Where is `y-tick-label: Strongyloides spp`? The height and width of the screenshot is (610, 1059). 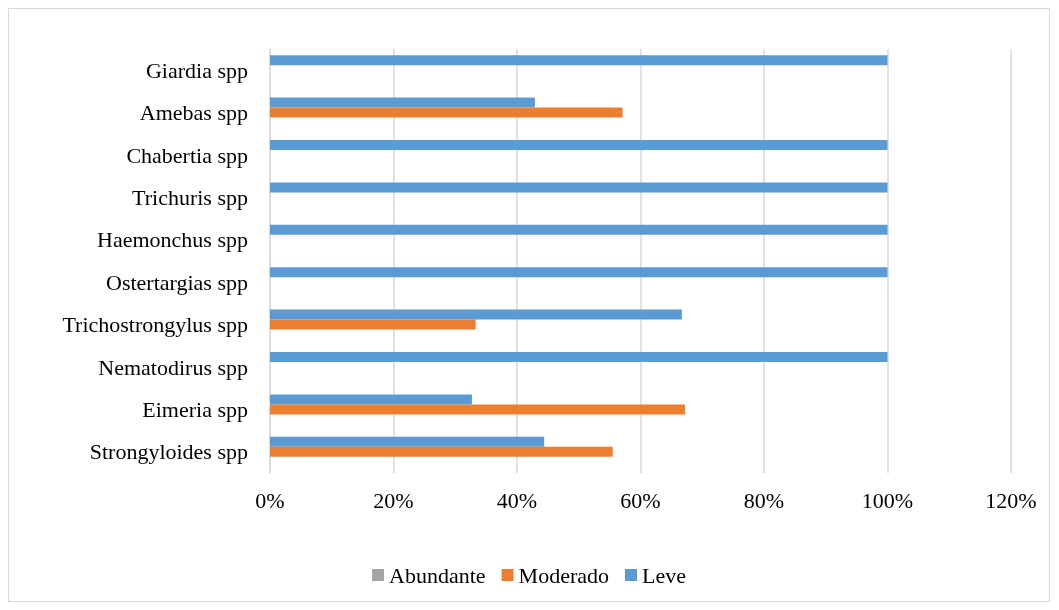 y-tick-label: Strongyloides spp is located at coordinates (168, 452).